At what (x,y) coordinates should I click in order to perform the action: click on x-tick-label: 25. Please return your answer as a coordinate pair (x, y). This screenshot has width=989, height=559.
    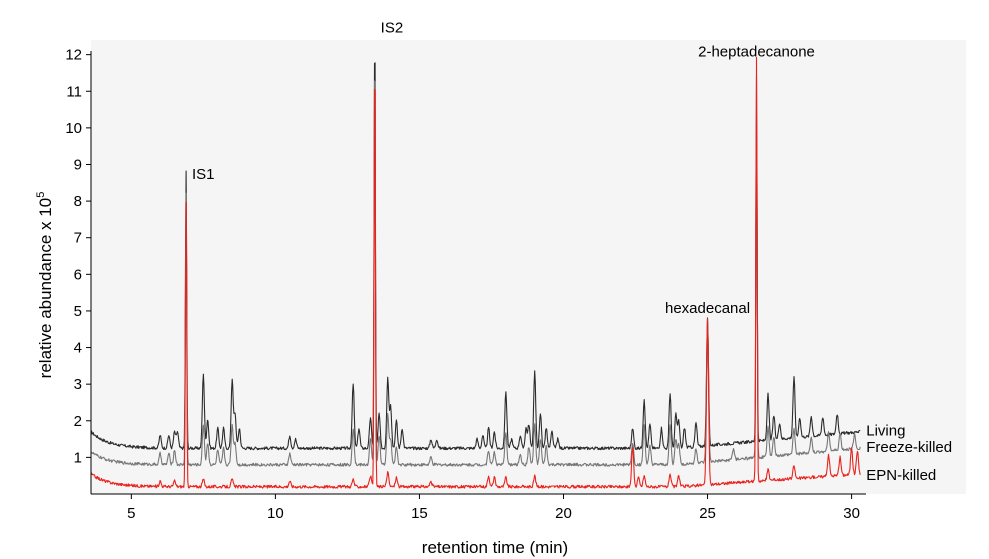
    Looking at the image, I should click on (707, 513).